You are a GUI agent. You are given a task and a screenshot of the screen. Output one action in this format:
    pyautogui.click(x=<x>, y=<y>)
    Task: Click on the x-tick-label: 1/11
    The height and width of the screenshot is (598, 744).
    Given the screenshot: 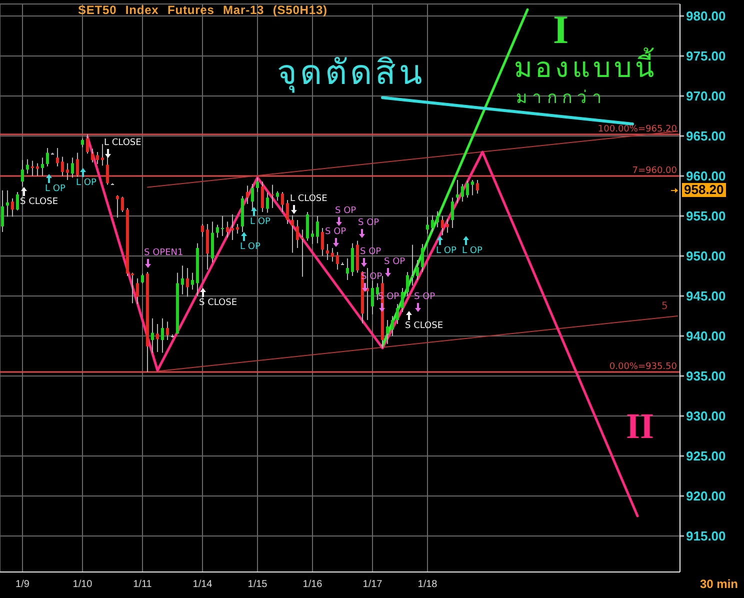 What is the action you would take?
    pyautogui.click(x=142, y=584)
    